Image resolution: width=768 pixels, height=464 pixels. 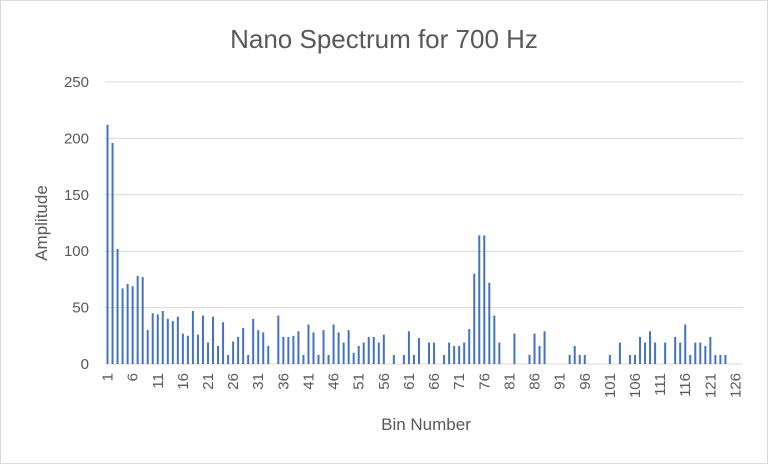 I want to click on x-tick-label: 101, so click(x=610, y=385).